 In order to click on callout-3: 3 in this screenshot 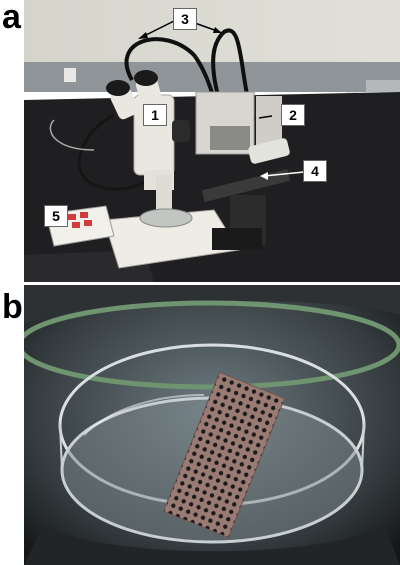, I will do `click(185, 19)`.